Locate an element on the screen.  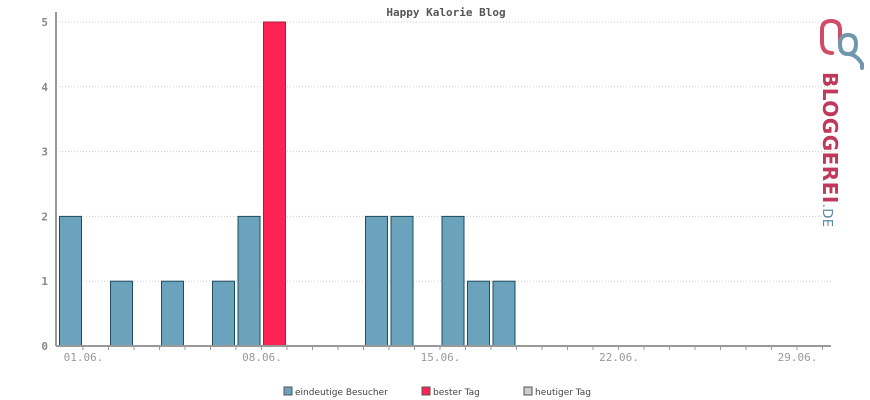
x-tick-label: 22.06. is located at coordinates (619, 357).